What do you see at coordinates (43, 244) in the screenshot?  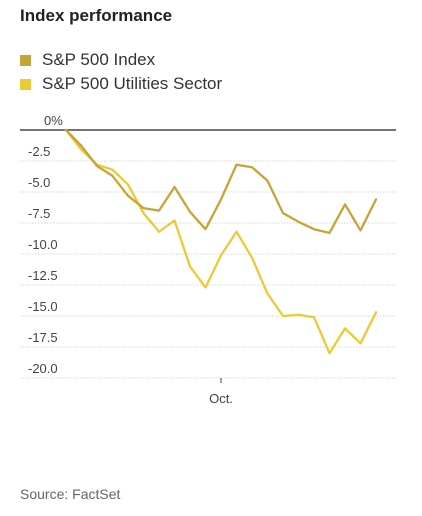 I see `y-tick-label: -10.0` at bounding box center [43, 244].